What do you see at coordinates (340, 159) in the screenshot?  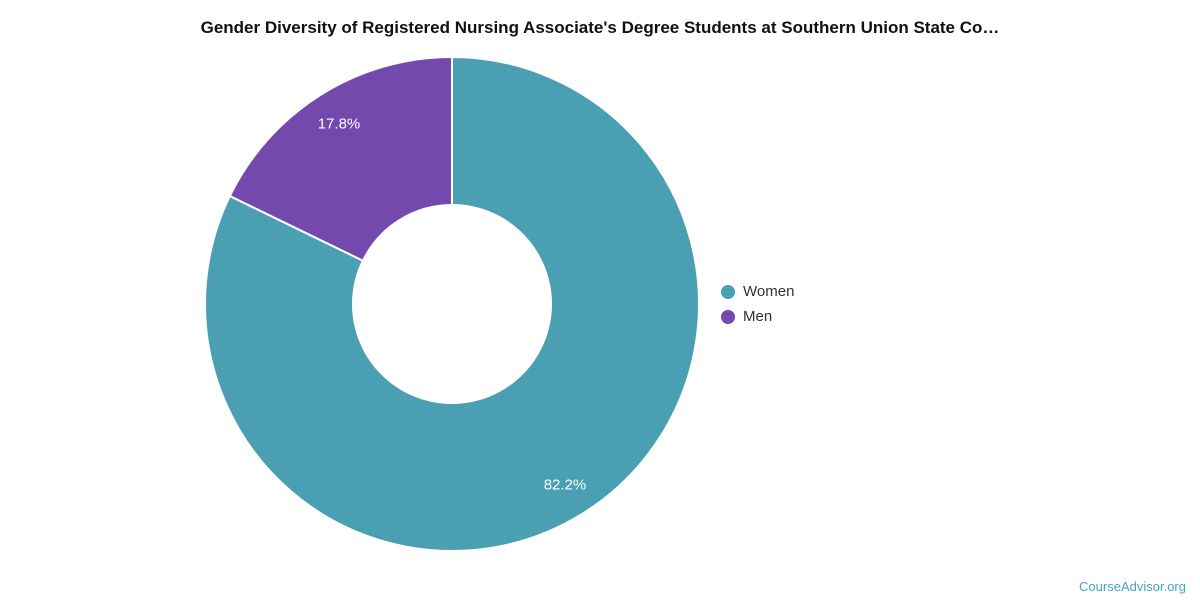 I see `pie-slice-men` at bounding box center [340, 159].